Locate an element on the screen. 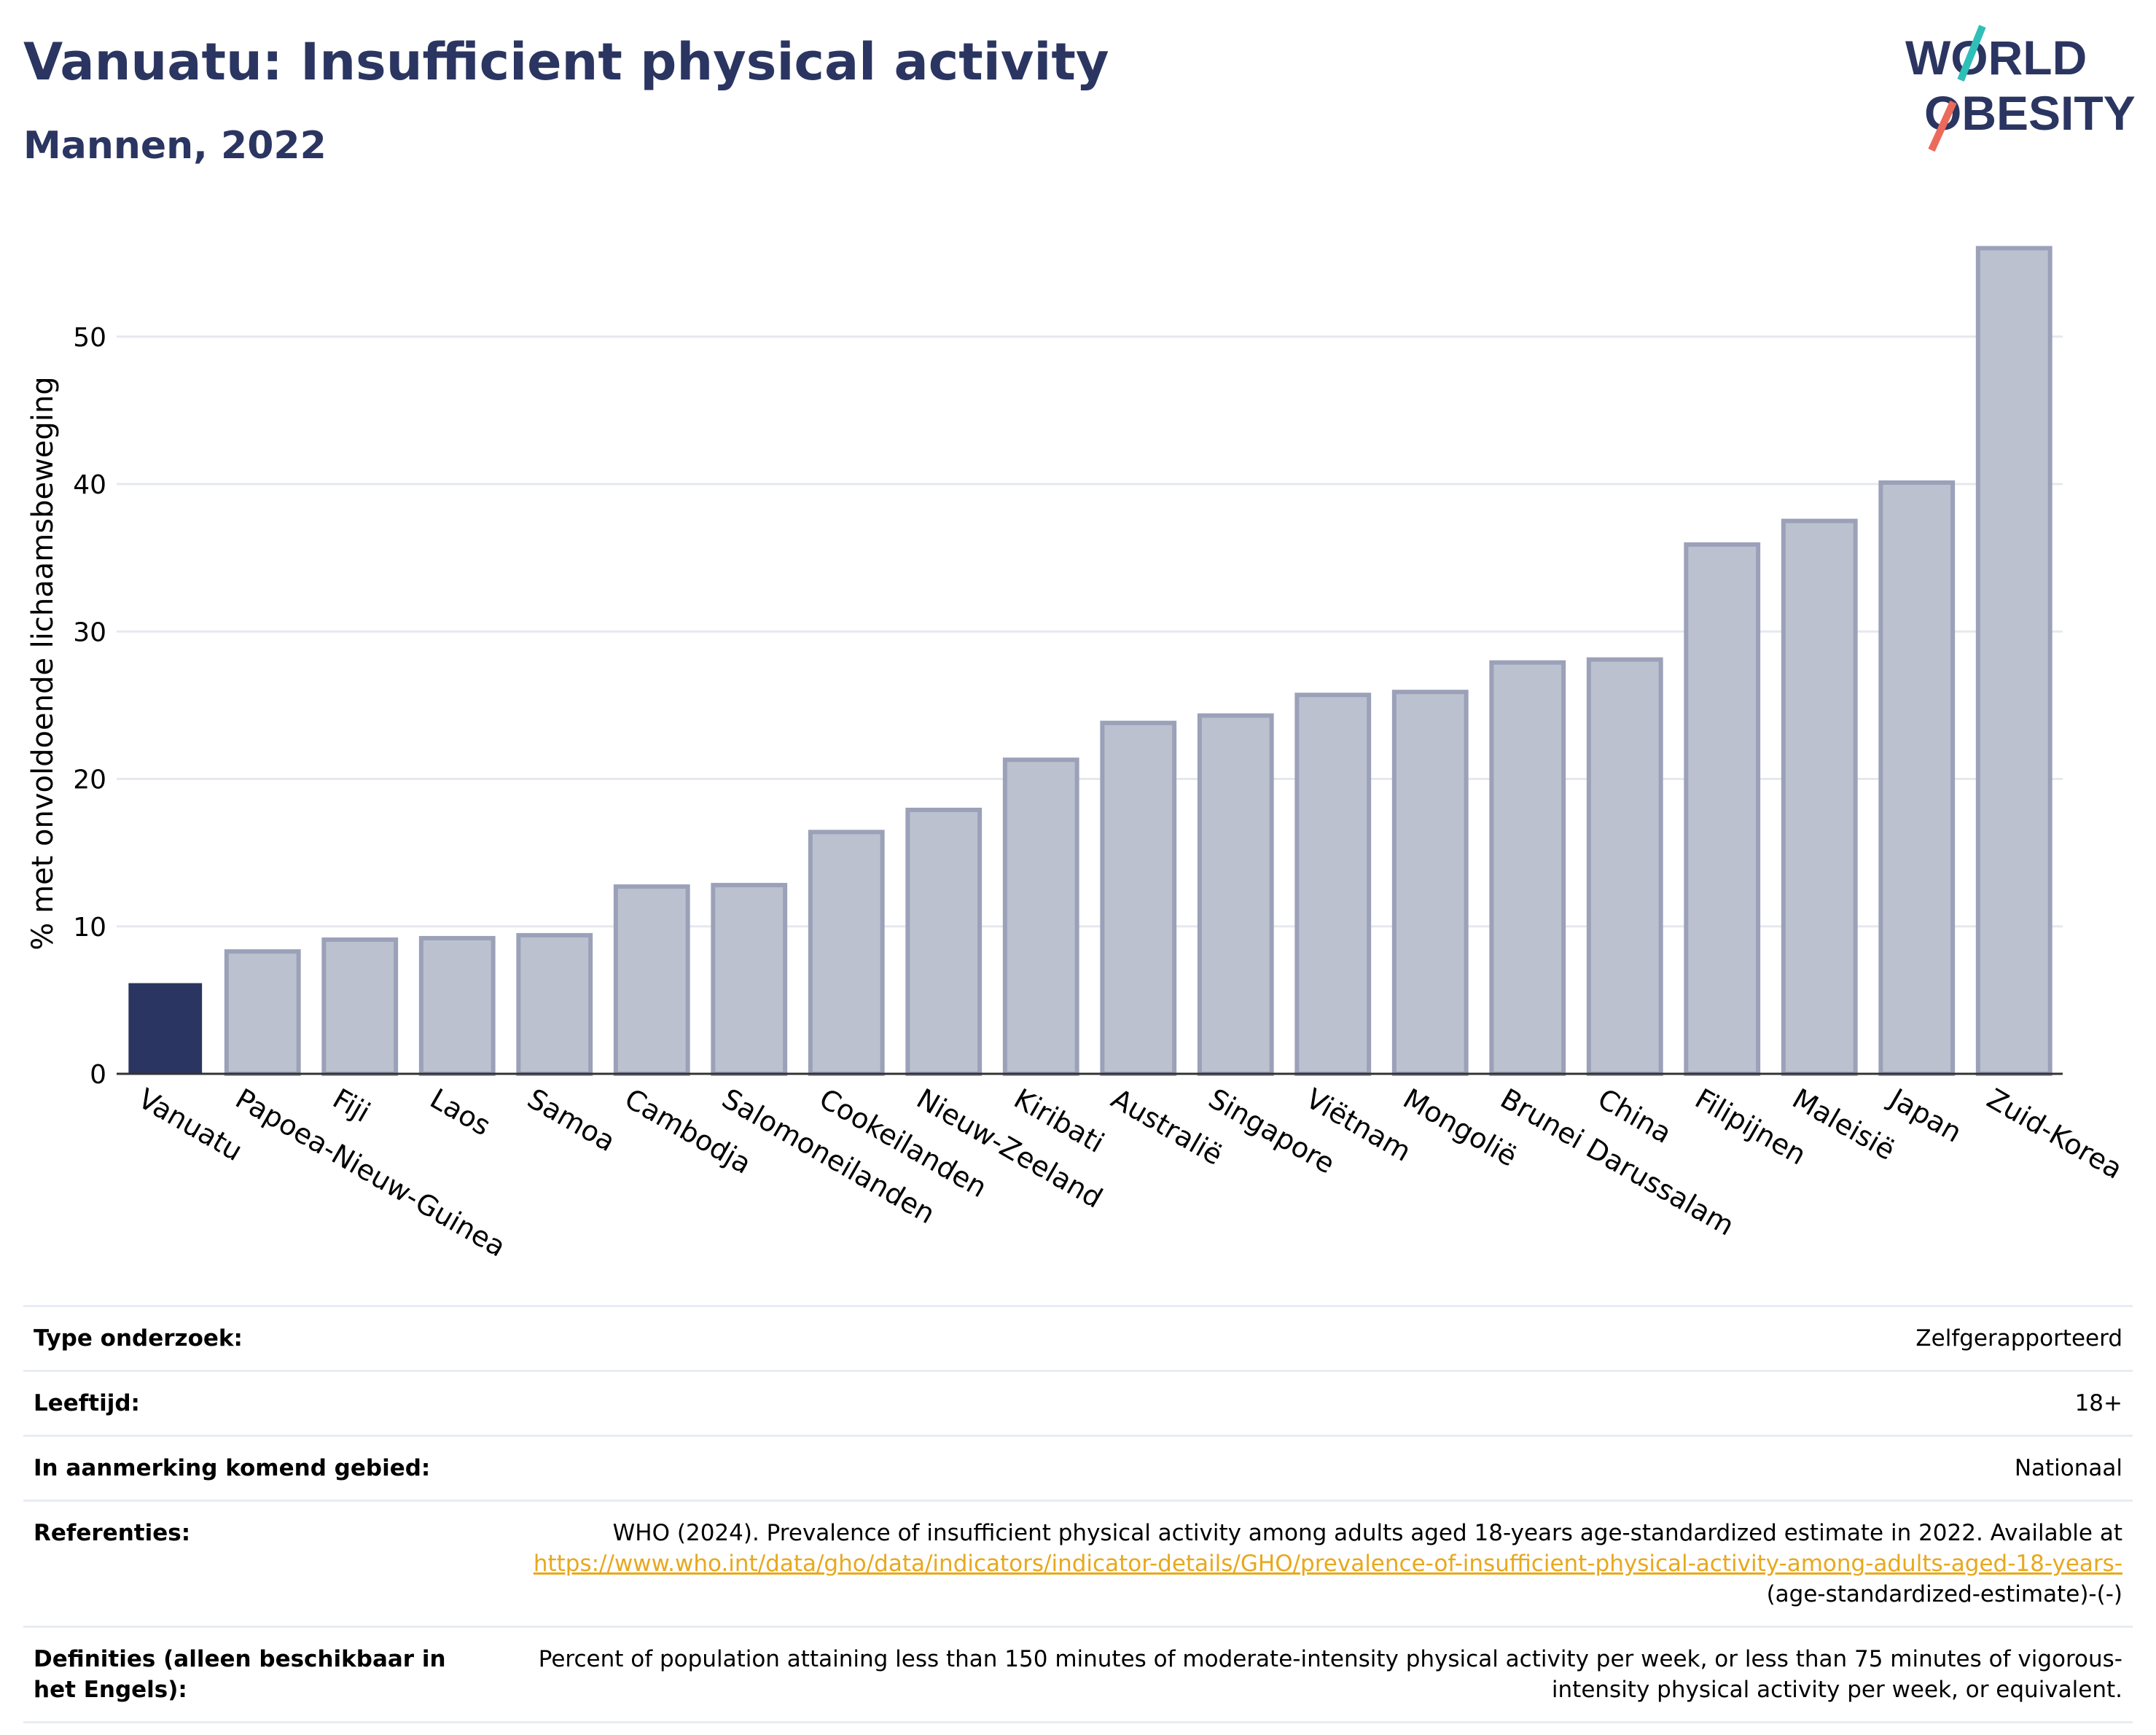 Image resolution: width=2156 pixels, height=1735 pixels. bar-papoea-nieuw-guinea is located at coordinates (262, 1013).